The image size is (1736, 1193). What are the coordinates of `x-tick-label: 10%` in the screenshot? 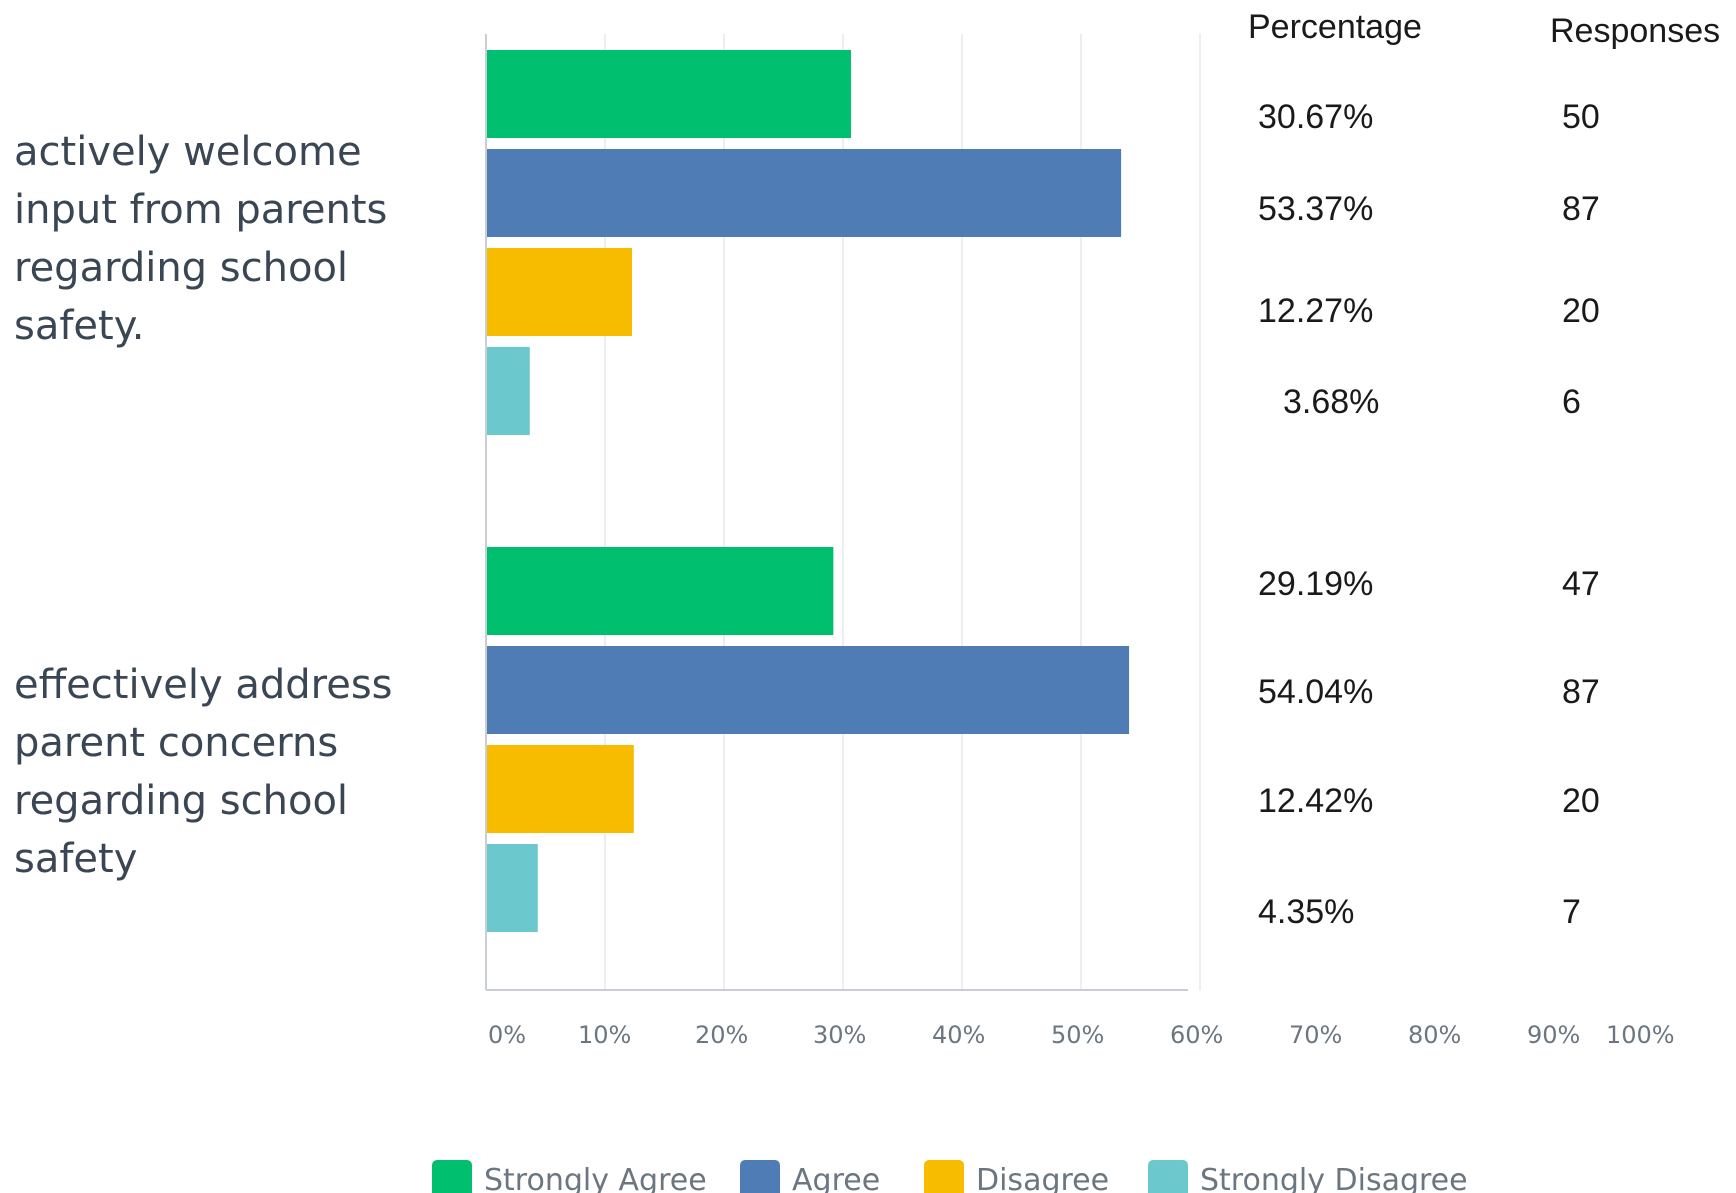 It's located at (604, 1035).